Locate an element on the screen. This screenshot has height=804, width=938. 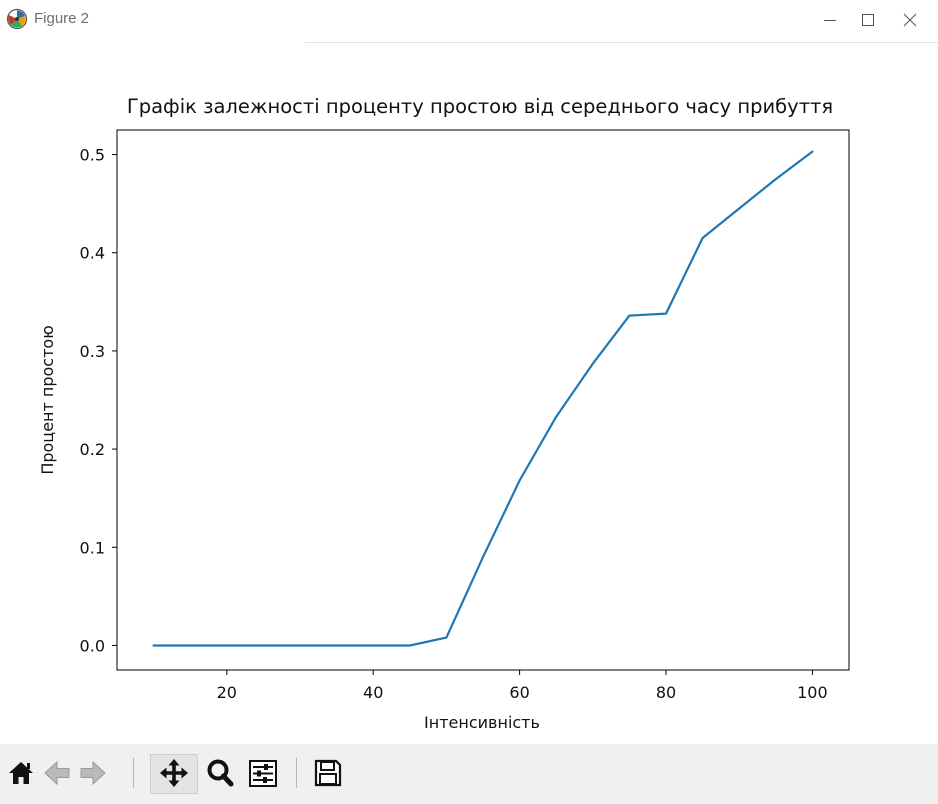
close-icon is located at coordinates (910, 20).